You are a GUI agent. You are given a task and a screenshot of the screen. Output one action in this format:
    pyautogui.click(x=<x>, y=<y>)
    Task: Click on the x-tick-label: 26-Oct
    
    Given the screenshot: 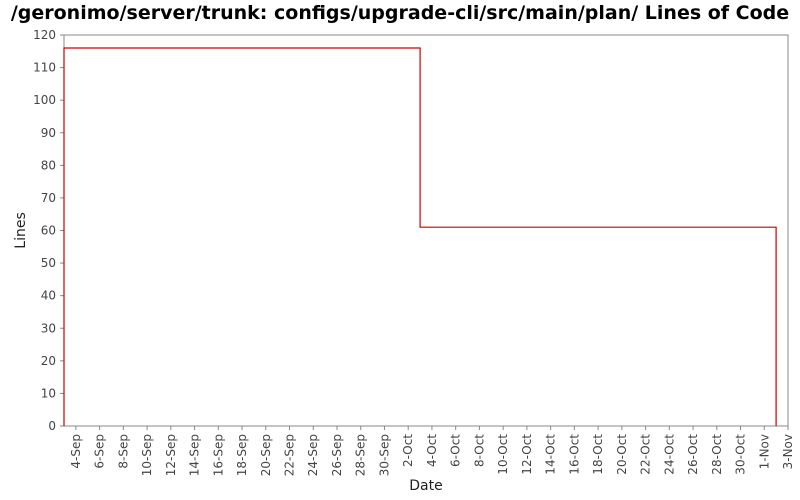 What is the action you would take?
    pyautogui.click(x=693, y=454)
    